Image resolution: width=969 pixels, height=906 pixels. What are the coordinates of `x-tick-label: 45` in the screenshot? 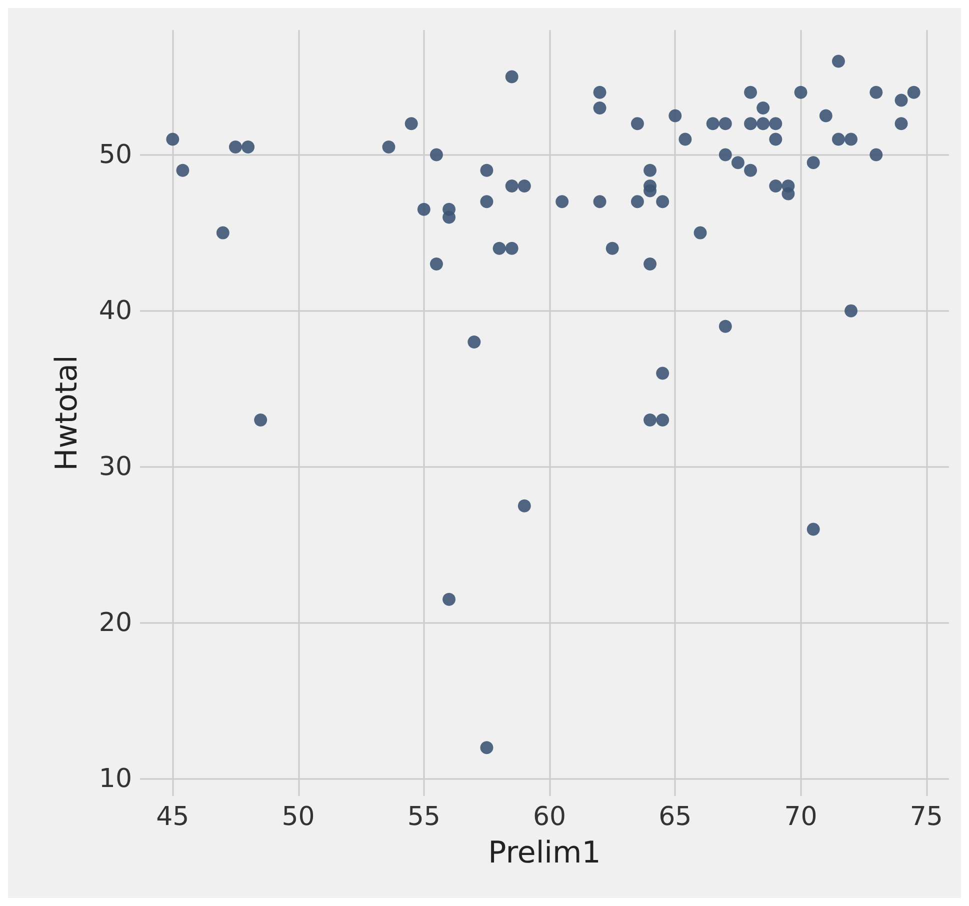 It's located at (173, 817).